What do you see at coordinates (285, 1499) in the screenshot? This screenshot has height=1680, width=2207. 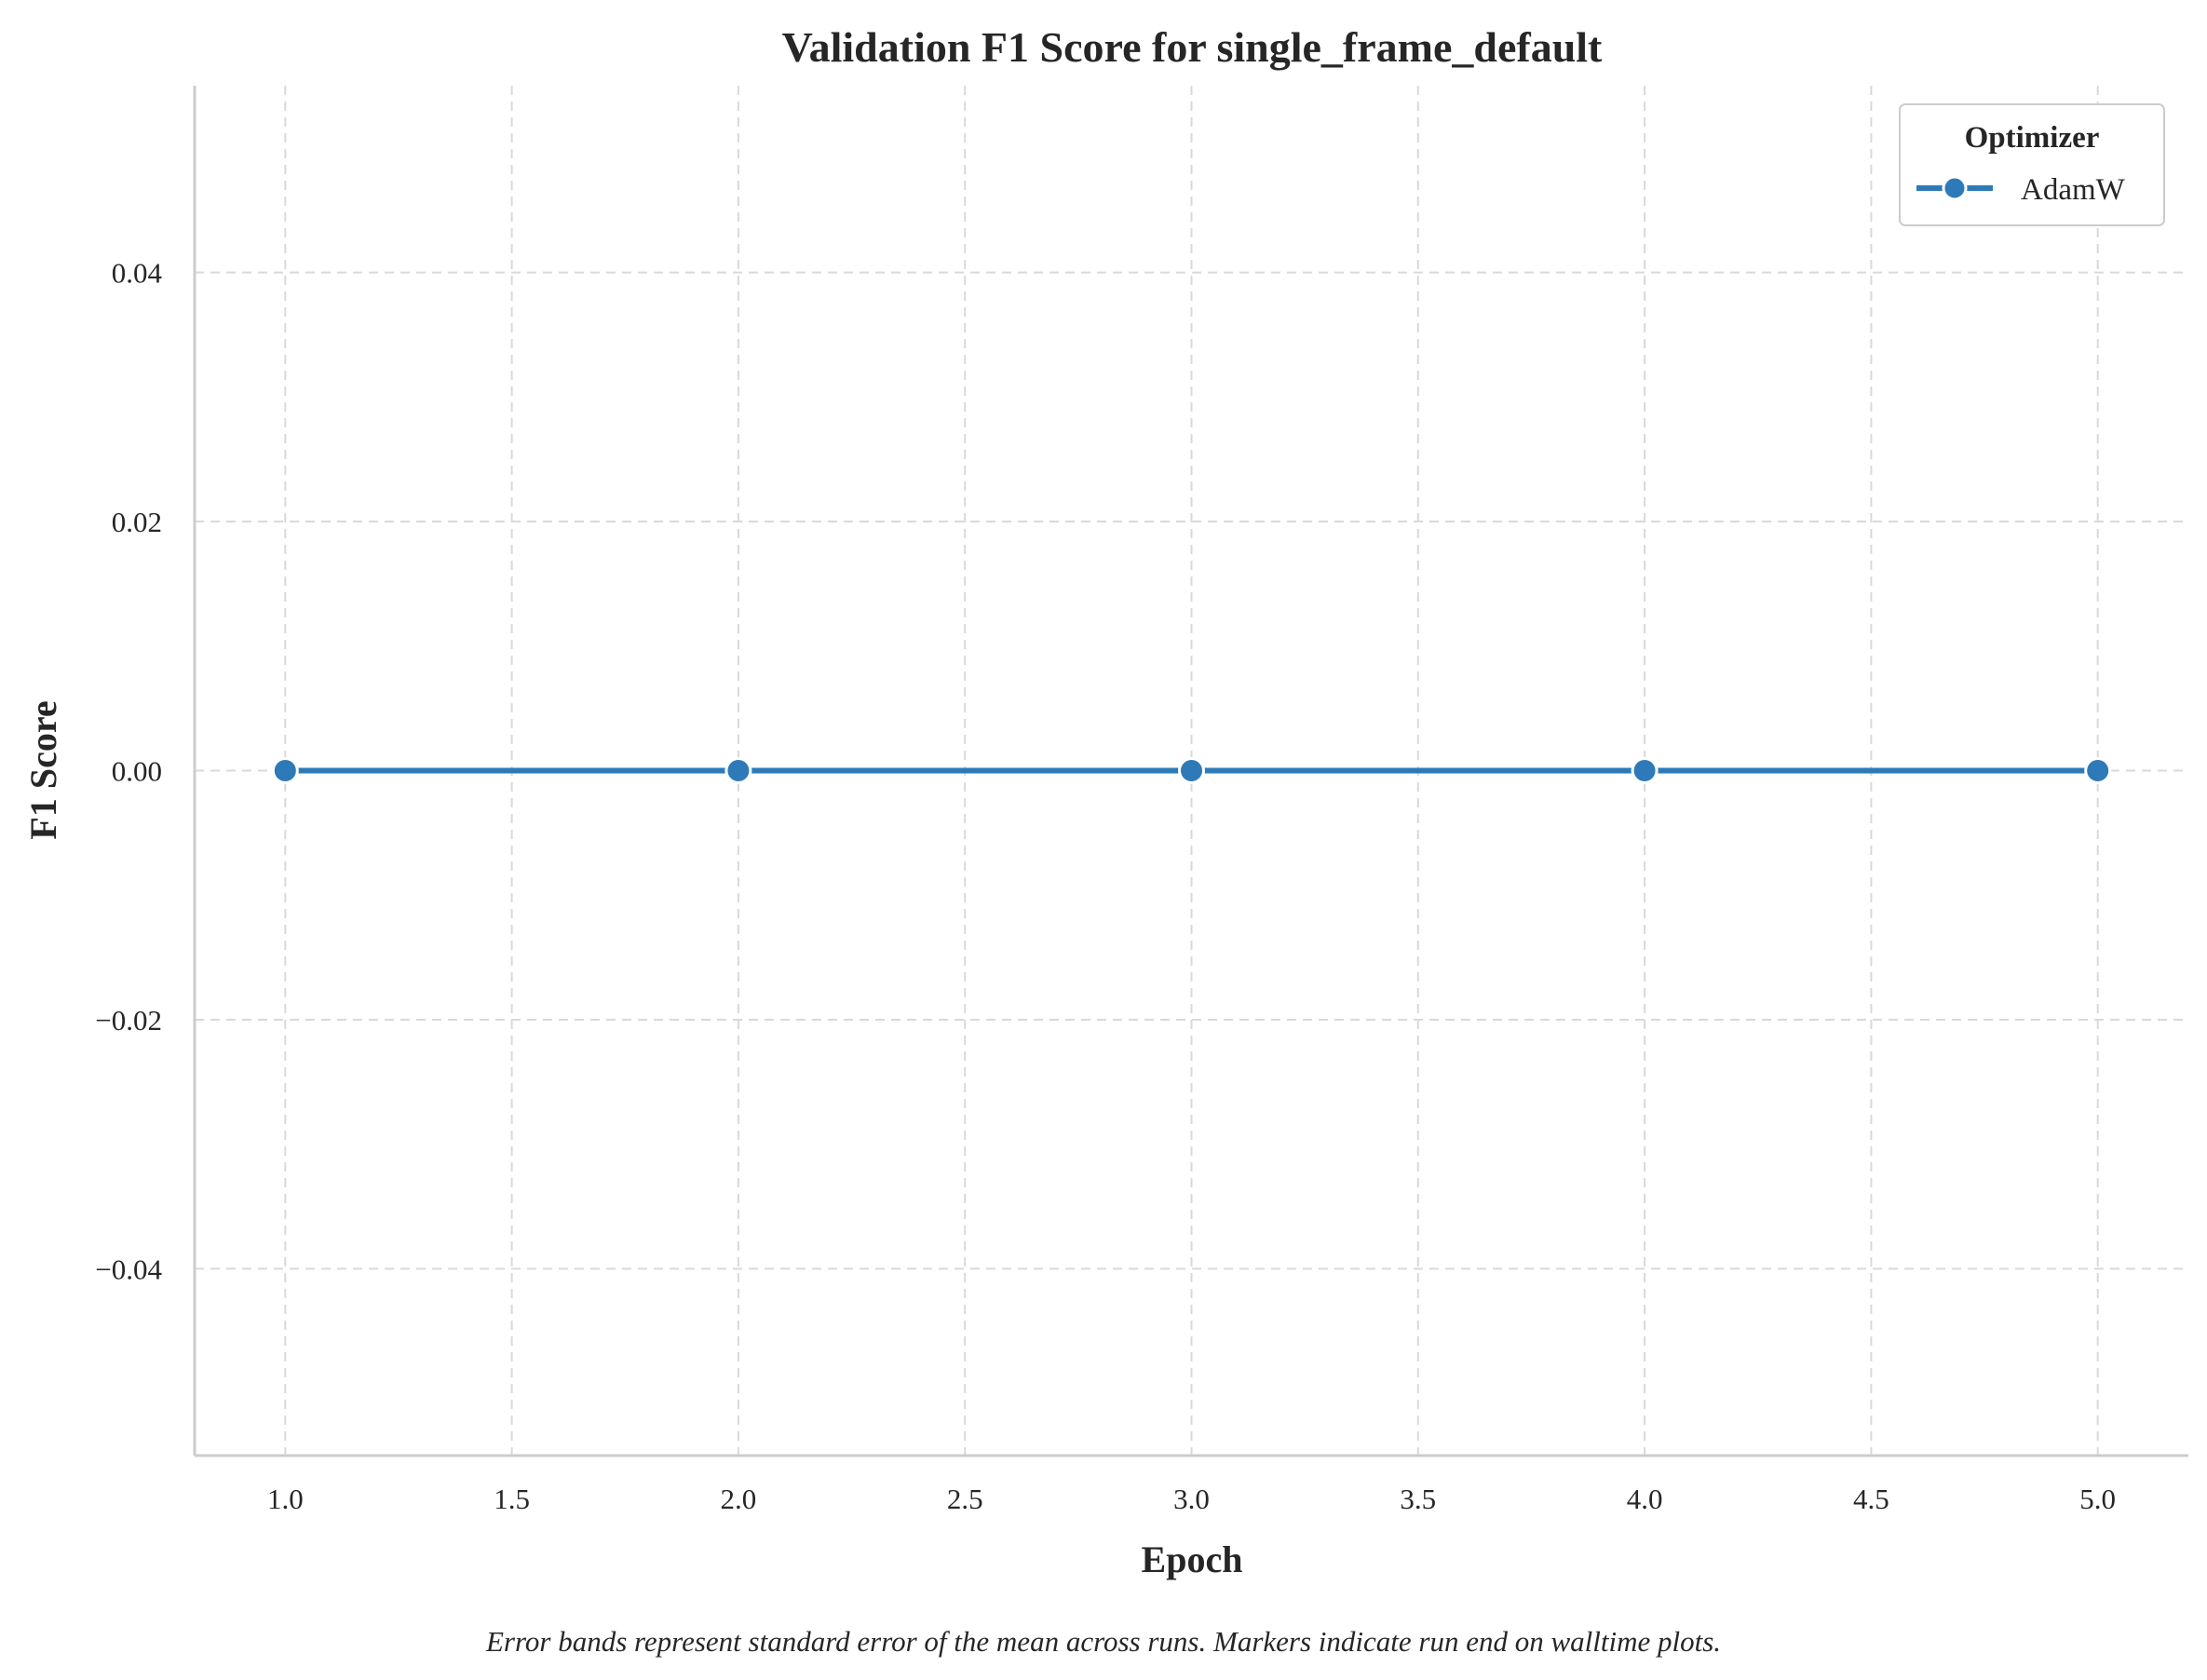 I see `x-tick-label: 1.0` at bounding box center [285, 1499].